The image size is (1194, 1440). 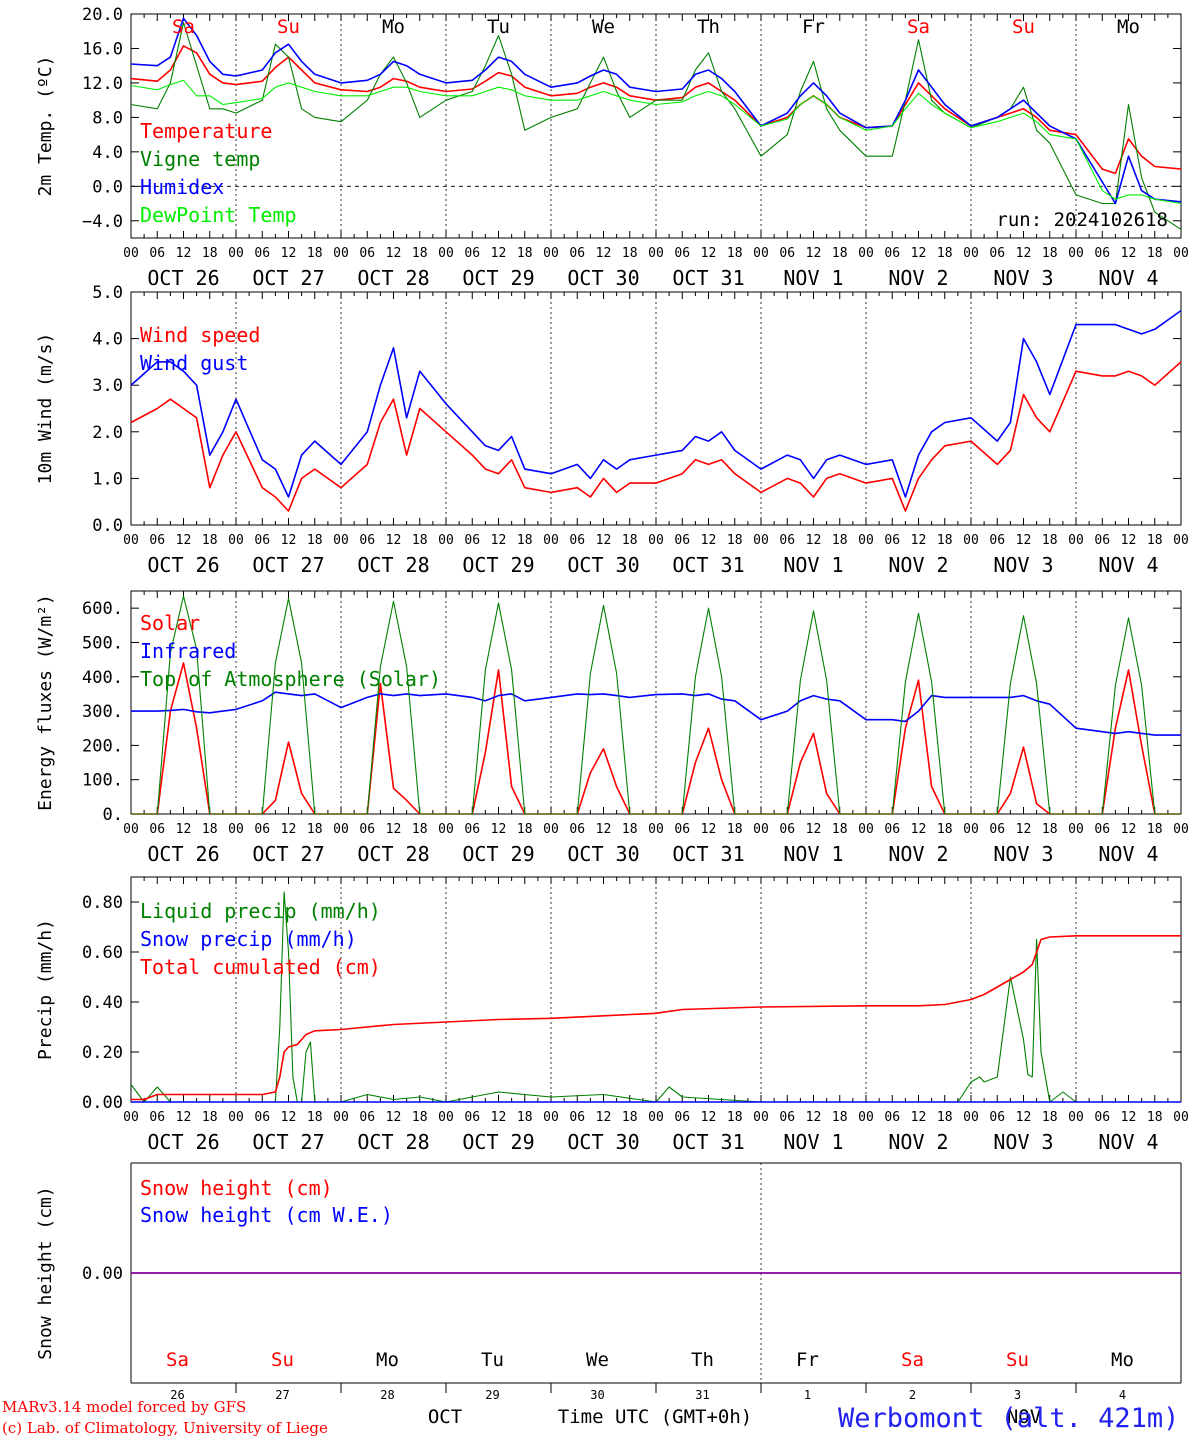 I want to click on y-axis-title: Snow height (cm), so click(x=45, y=1272).